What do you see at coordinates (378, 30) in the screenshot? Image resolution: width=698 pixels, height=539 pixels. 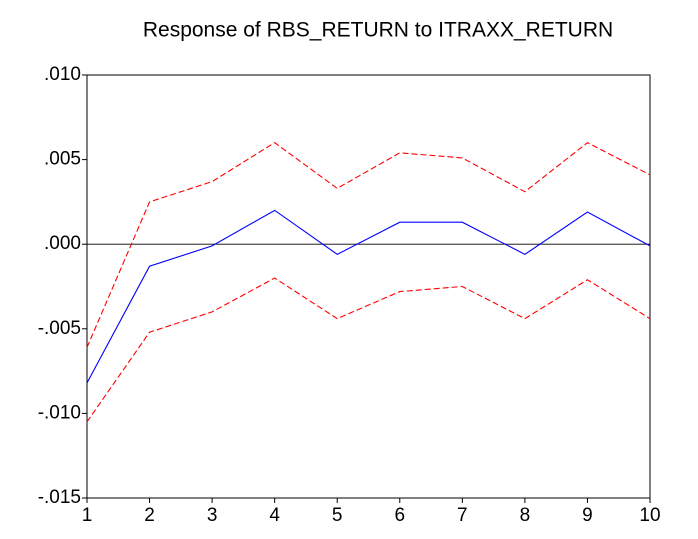 I see `chart-title: Response of RBS_RETURN to ITRAXX_RETURN` at bounding box center [378, 30].